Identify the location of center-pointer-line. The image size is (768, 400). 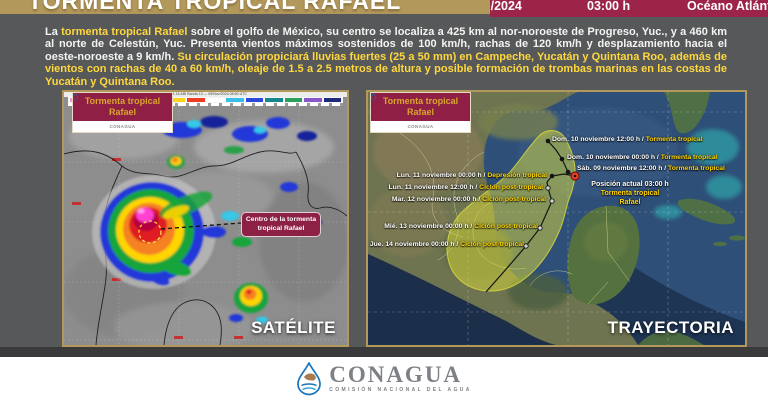
(201, 226).